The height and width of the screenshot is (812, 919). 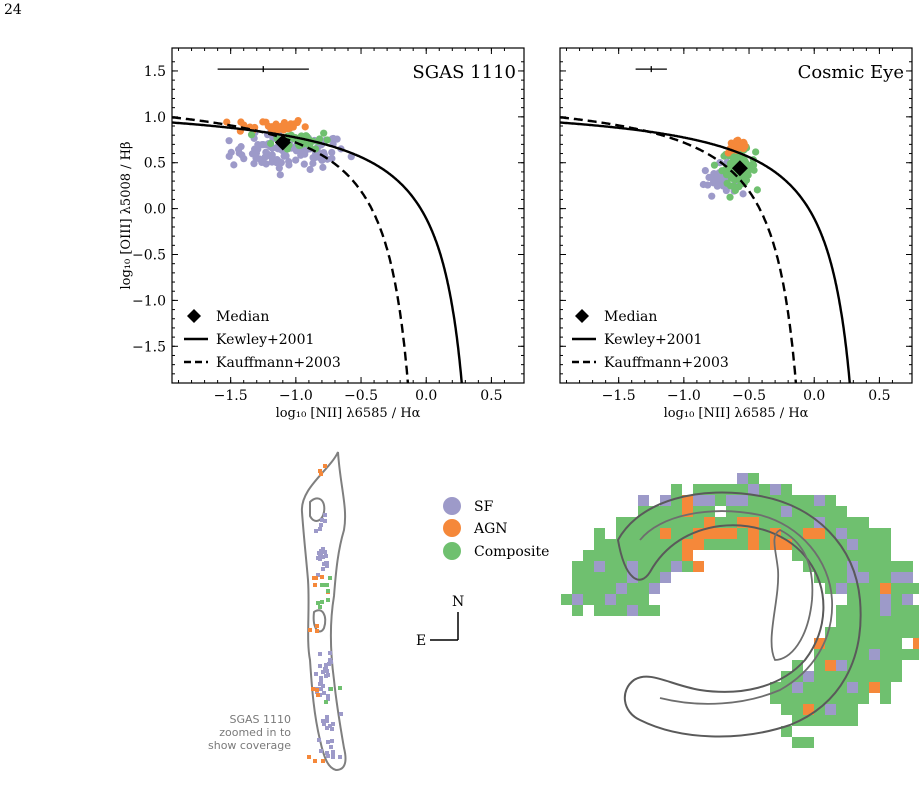 I want to click on composite-legend-marker, so click(x=452, y=551).